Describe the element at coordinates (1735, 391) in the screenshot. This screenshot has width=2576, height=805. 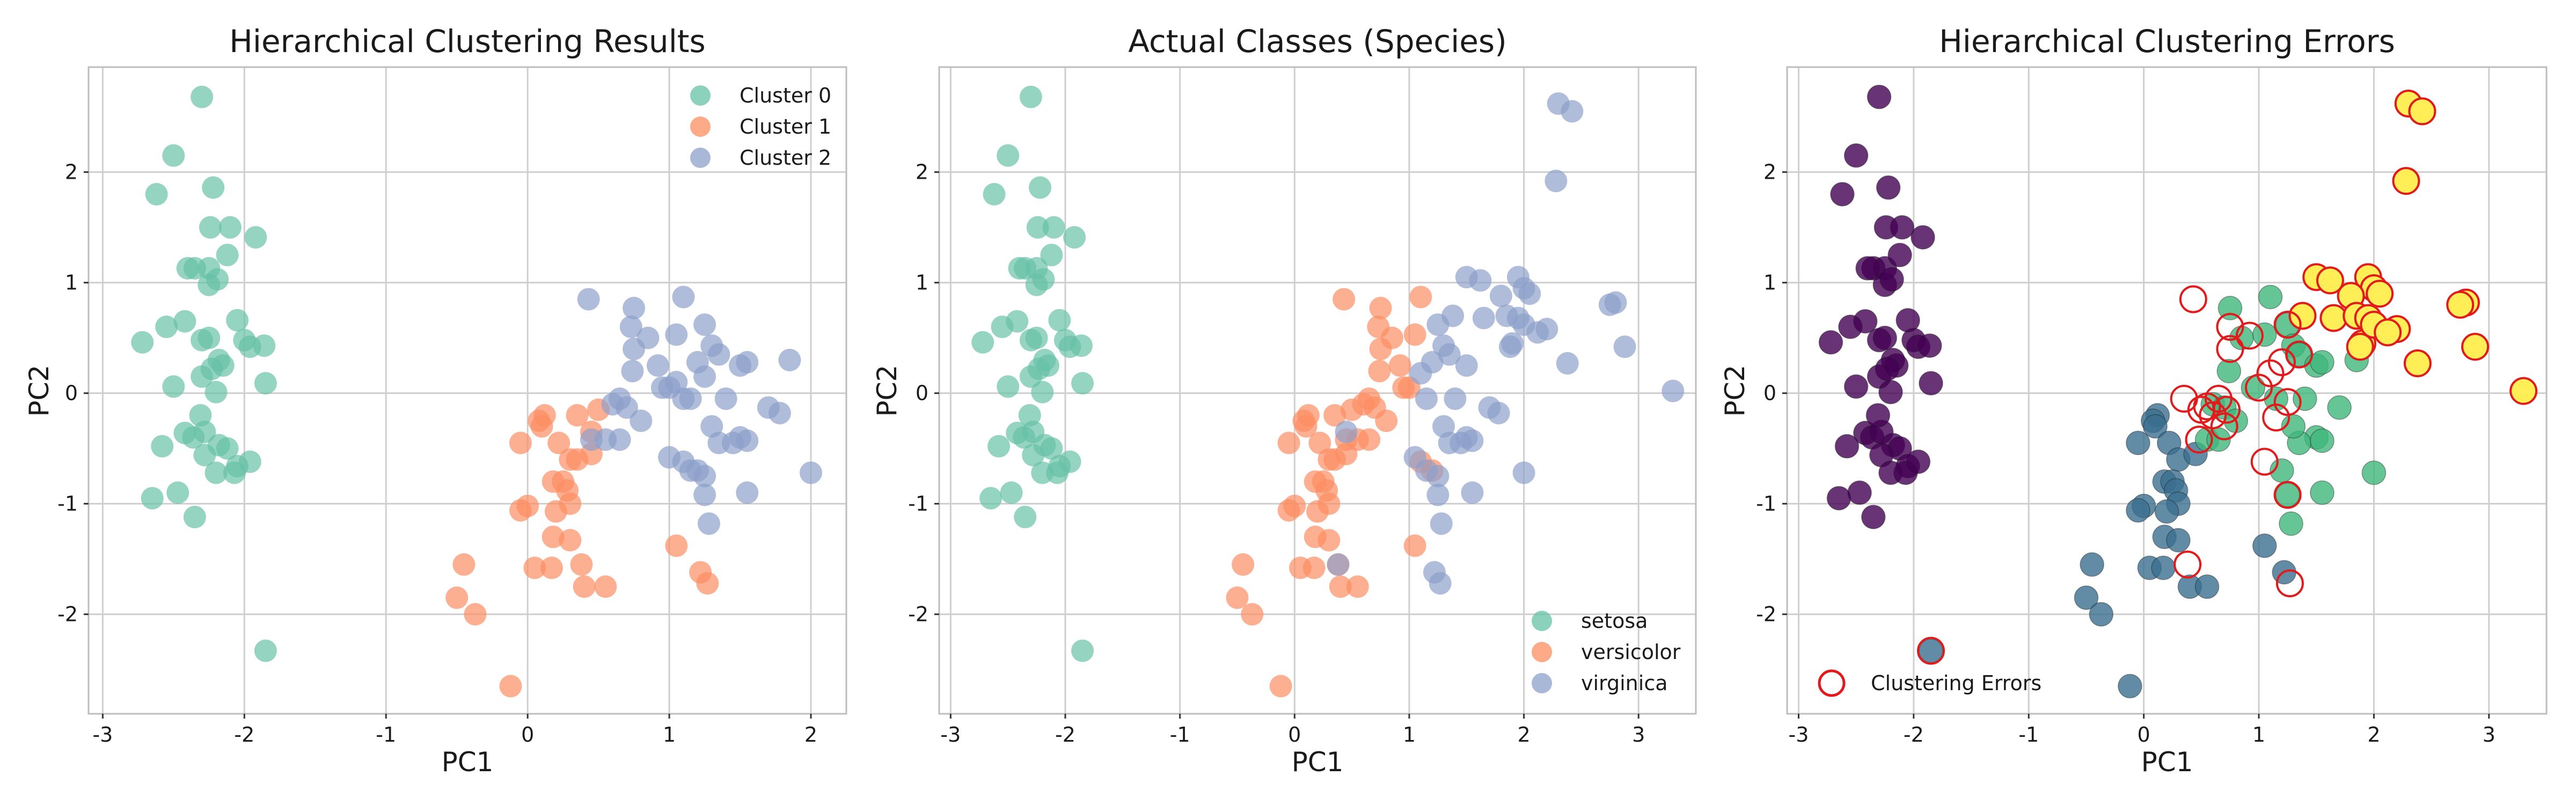
I see `chart-3-ylabel: PC2` at that location.